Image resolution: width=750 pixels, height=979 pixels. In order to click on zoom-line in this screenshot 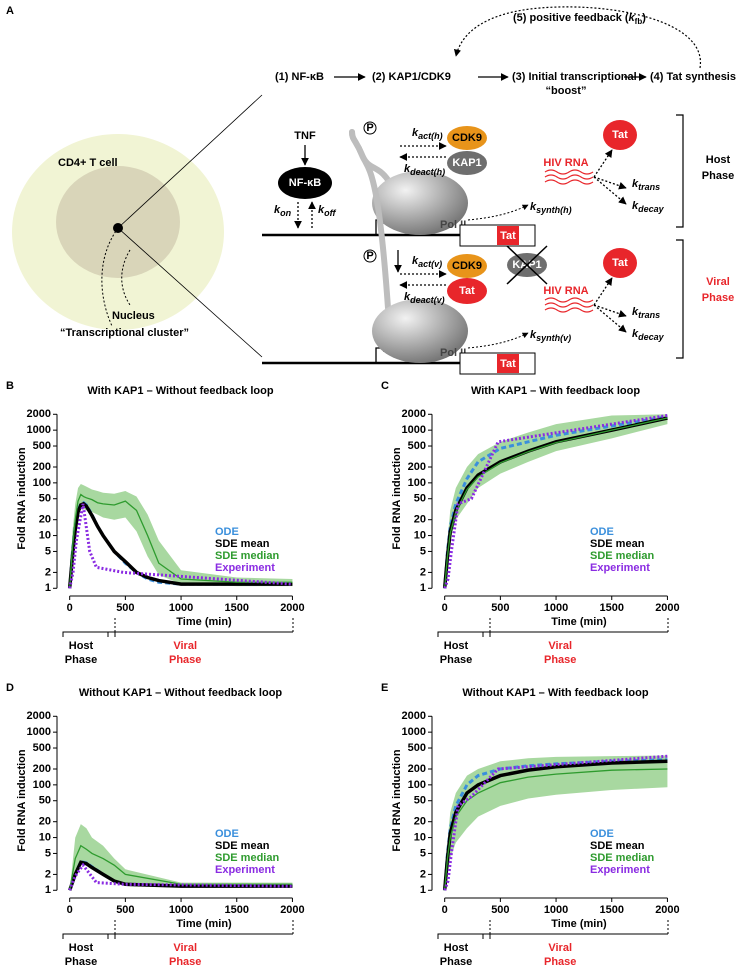, I will do `click(190, 292)`.